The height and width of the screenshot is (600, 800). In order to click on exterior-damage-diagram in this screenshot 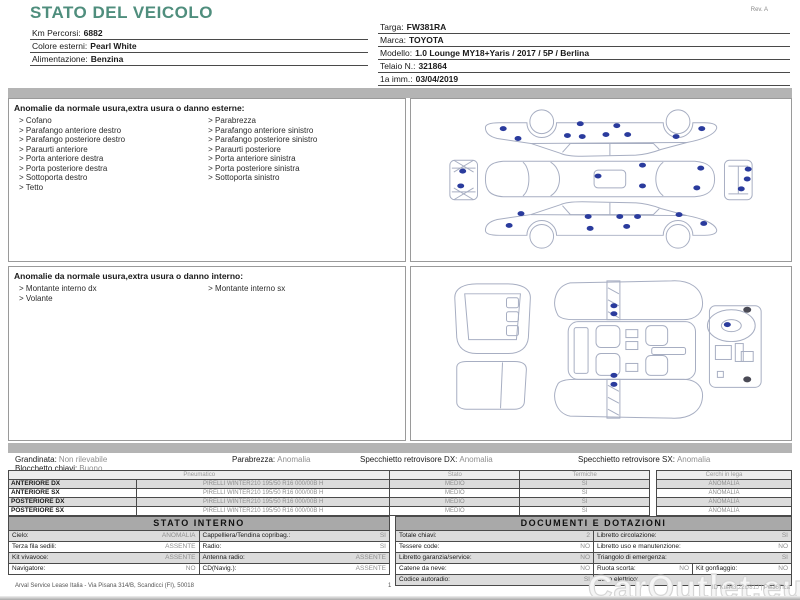, I will do `click(601, 179)`.